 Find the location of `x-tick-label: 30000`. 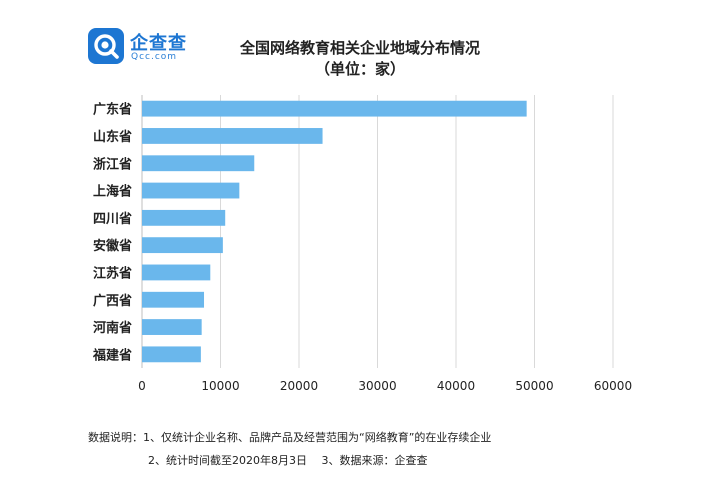

x-tick-label: 30000 is located at coordinates (377, 386).